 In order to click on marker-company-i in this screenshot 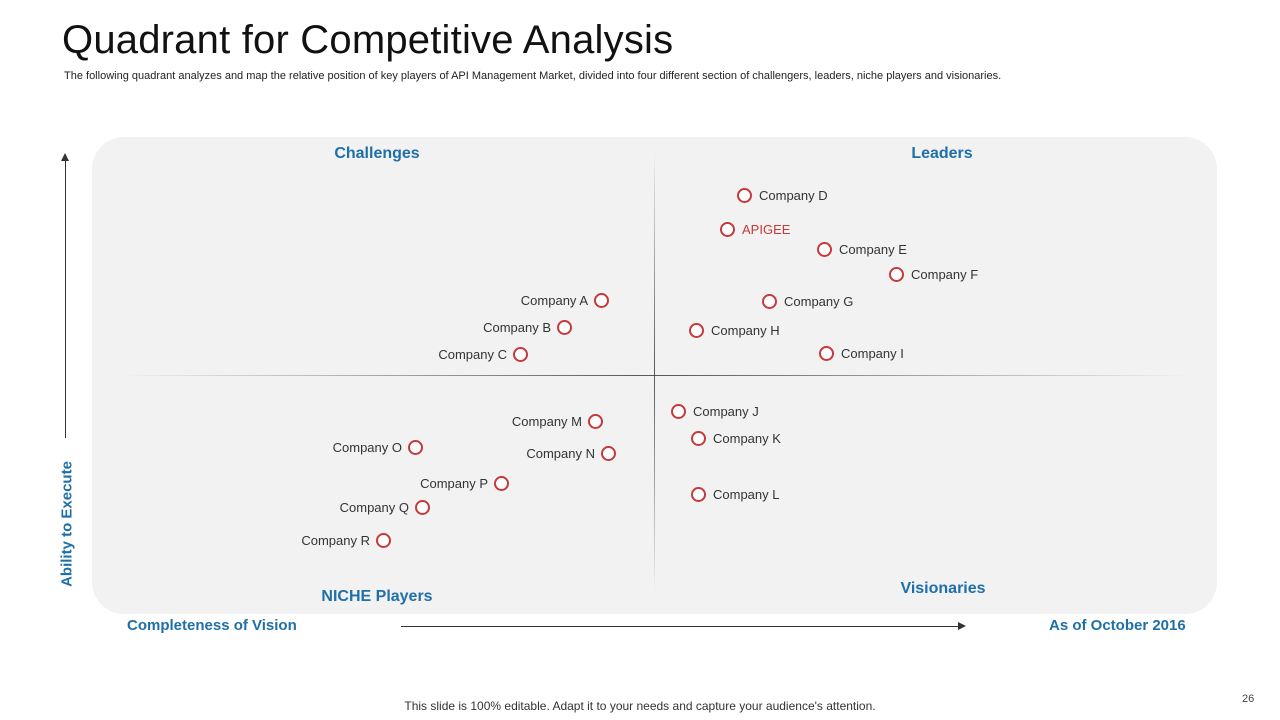, I will do `click(826, 353)`.